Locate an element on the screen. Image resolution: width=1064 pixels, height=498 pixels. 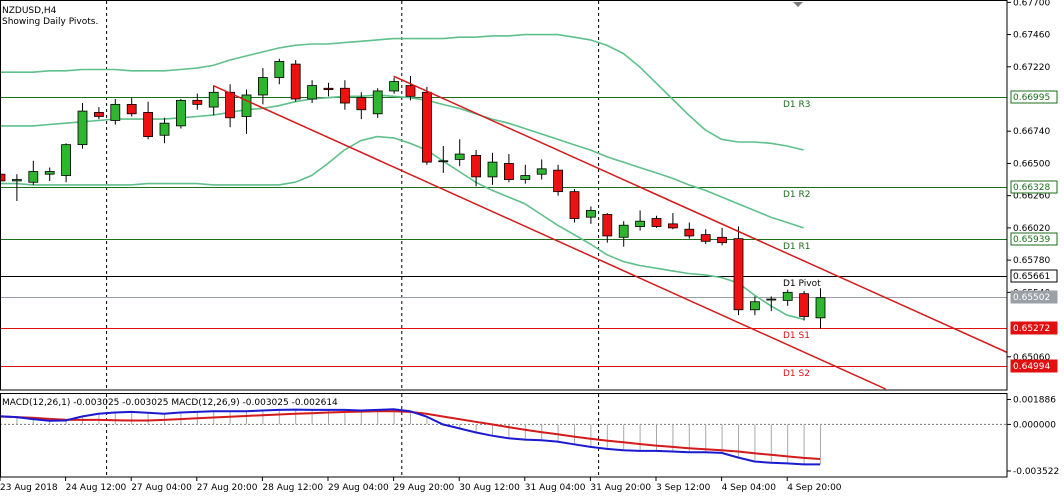
pivot-label: D1 R3 is located at coordinates (797, 105).